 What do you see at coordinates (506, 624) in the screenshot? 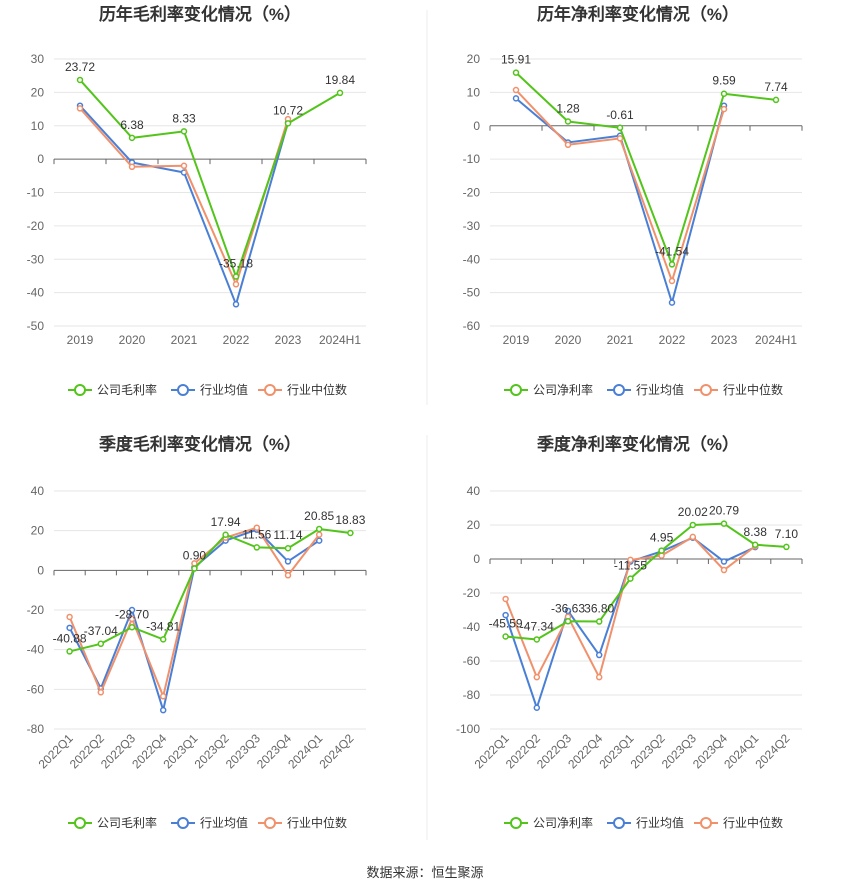
I see `data-label: -45.59` at bounding box center [506, 624].